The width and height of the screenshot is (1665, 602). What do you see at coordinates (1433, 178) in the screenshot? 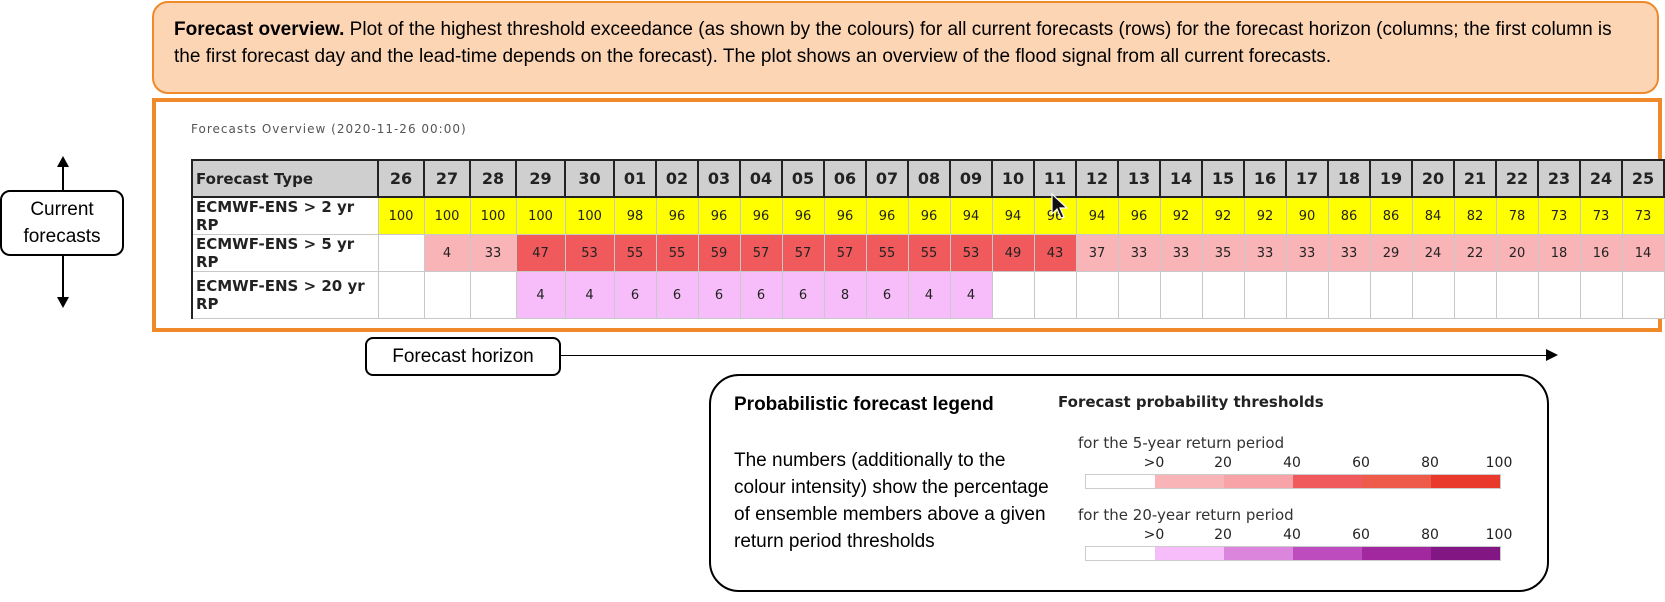
I see `day-header: 20` at bounding box center [1433, 178].